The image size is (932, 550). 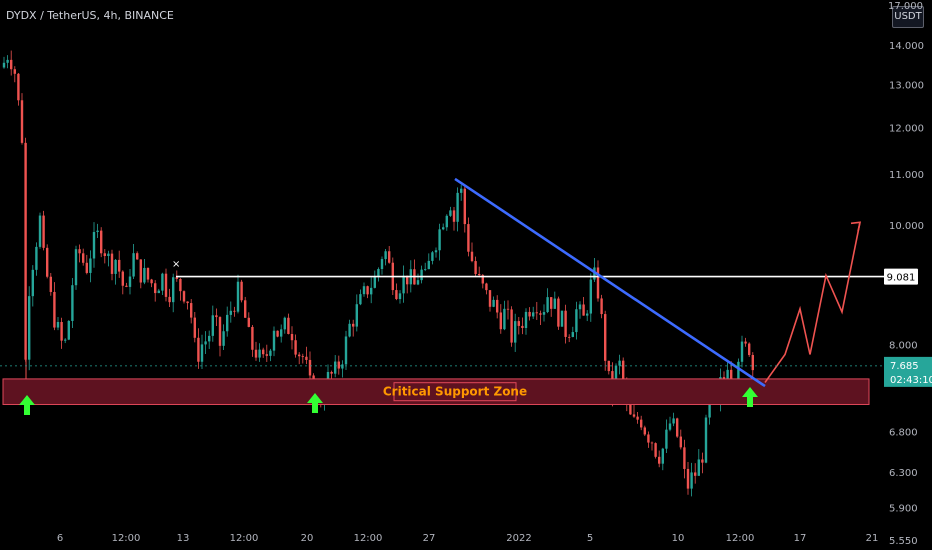 What do you see at coordinates (468, 538) in the screenshot?
I see `time-axis: 6 12:00 13 12:00 20 12:00 27 2022 5 10 12:00 17 21` at bounding box center [468, 538].